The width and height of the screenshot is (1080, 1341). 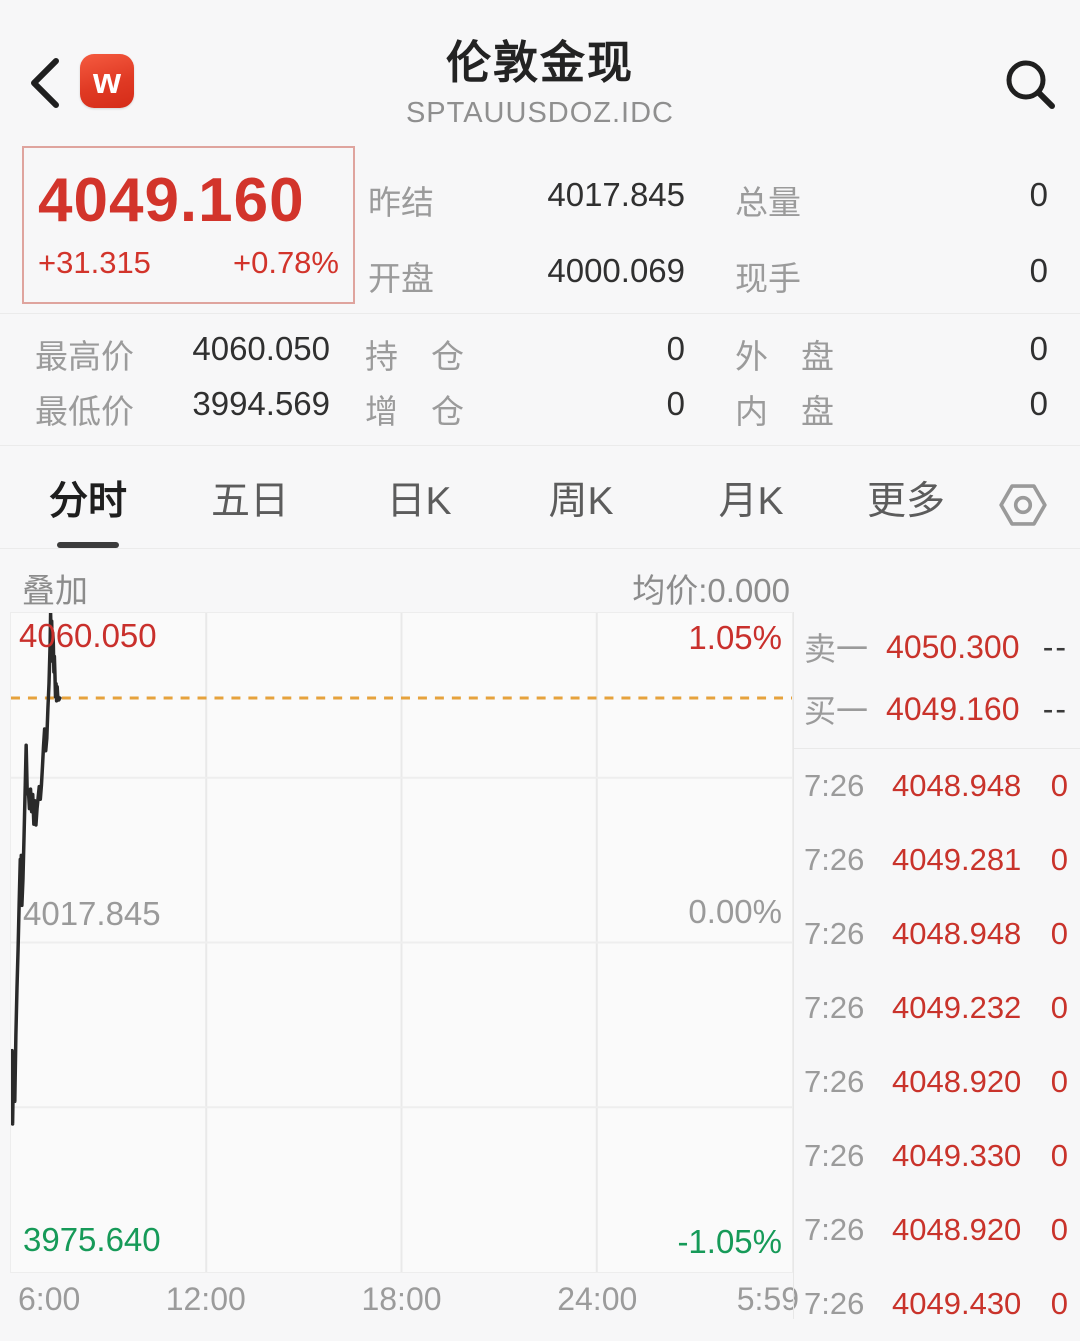 I want to click on tab-5: 更多, so click(x=906, y=501).